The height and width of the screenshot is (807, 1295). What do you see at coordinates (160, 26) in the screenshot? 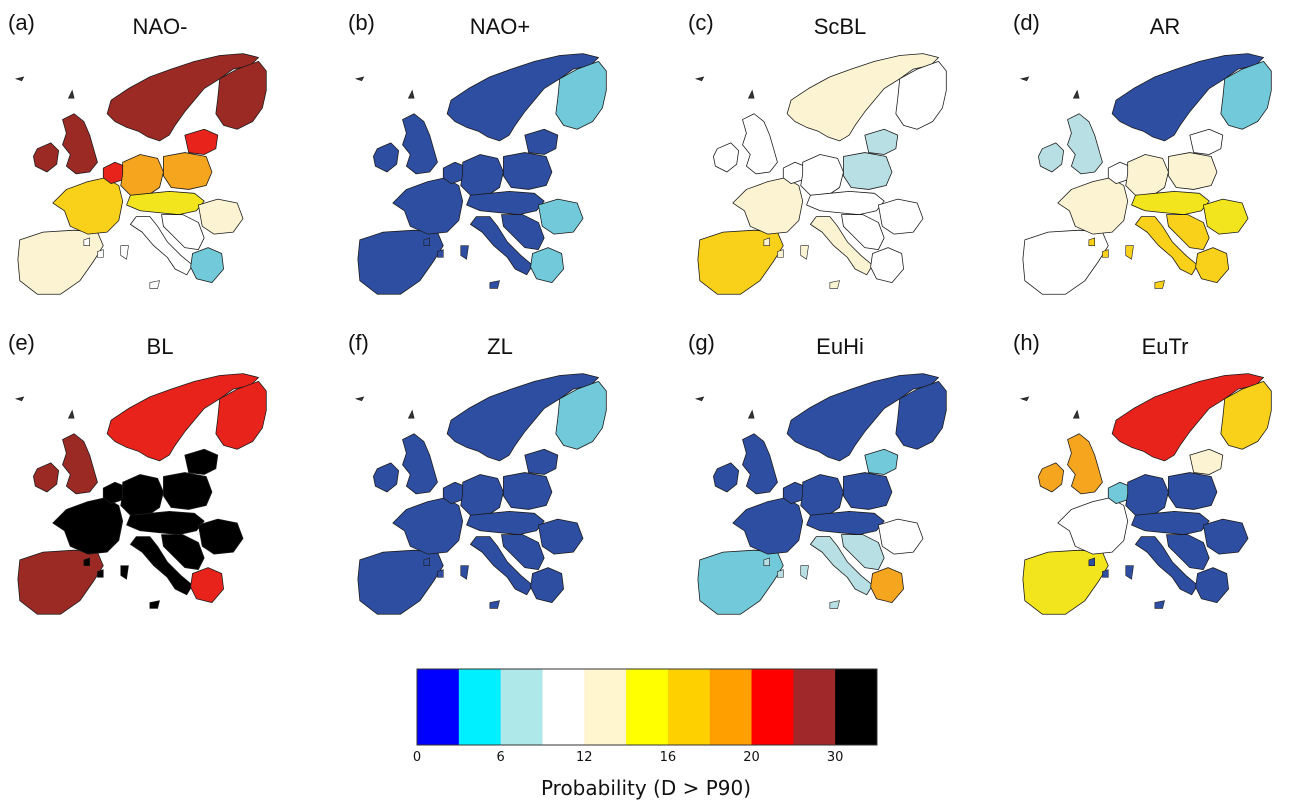
I see `panel-title: NAO-` at bounding box center [160, 26].